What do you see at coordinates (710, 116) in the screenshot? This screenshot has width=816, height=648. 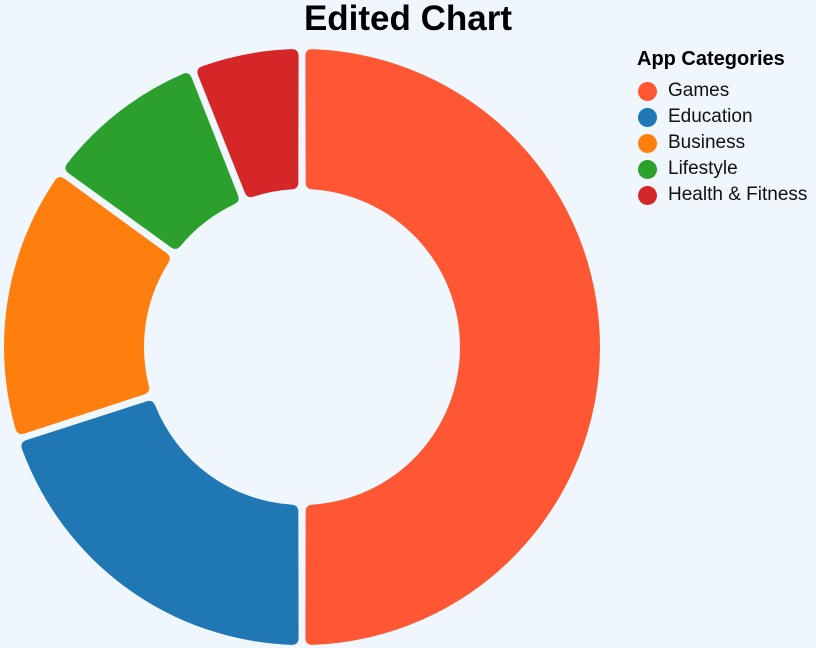 I see `legend-label-education: Education` at bounding box center [710, 116].